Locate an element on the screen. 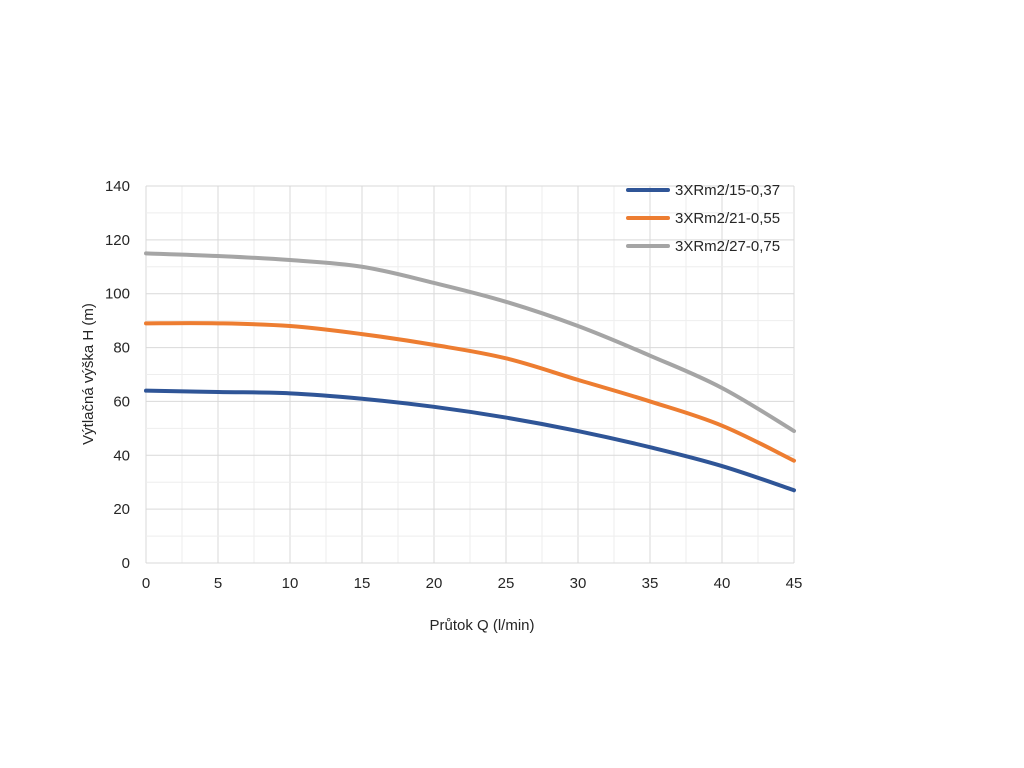 The image size is (1024, 768). x-tick-label: 0 is located at coordinates (146, 583).